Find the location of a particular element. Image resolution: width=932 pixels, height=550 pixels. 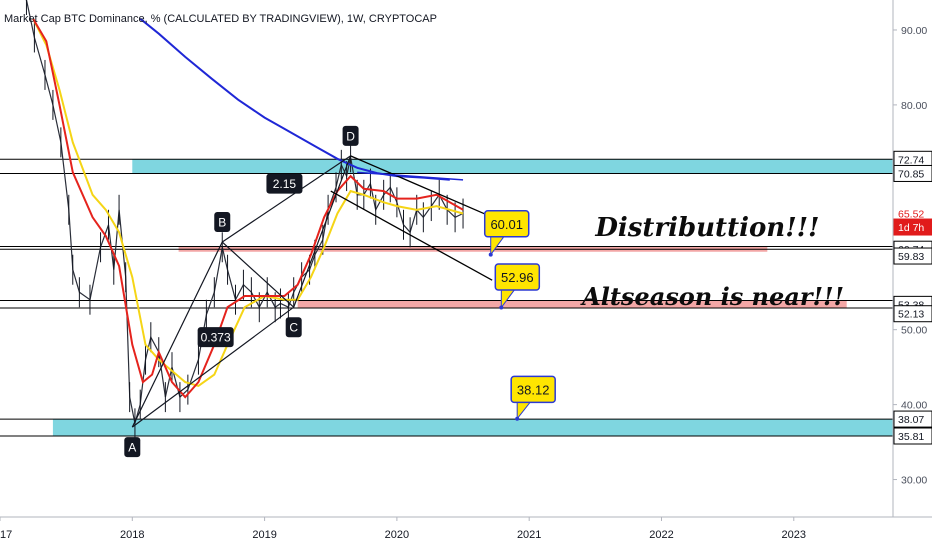

price-badge-3: 1d 7h is located at coordinates (911, 228).